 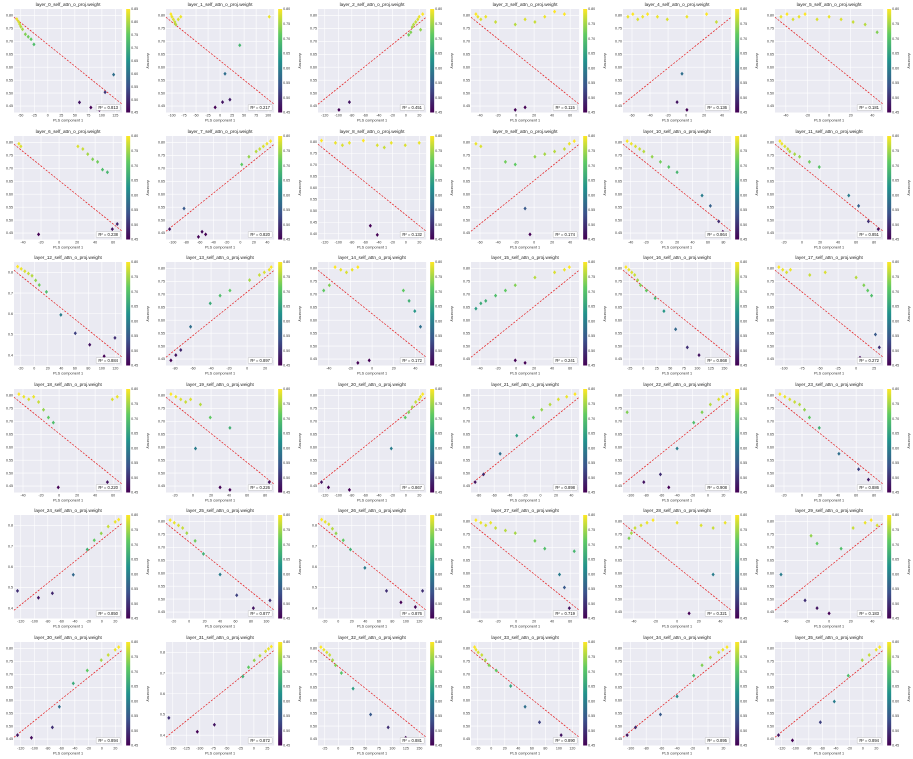 I want to click on r2-label: R² = 0.895, so click(x=717, y=739).